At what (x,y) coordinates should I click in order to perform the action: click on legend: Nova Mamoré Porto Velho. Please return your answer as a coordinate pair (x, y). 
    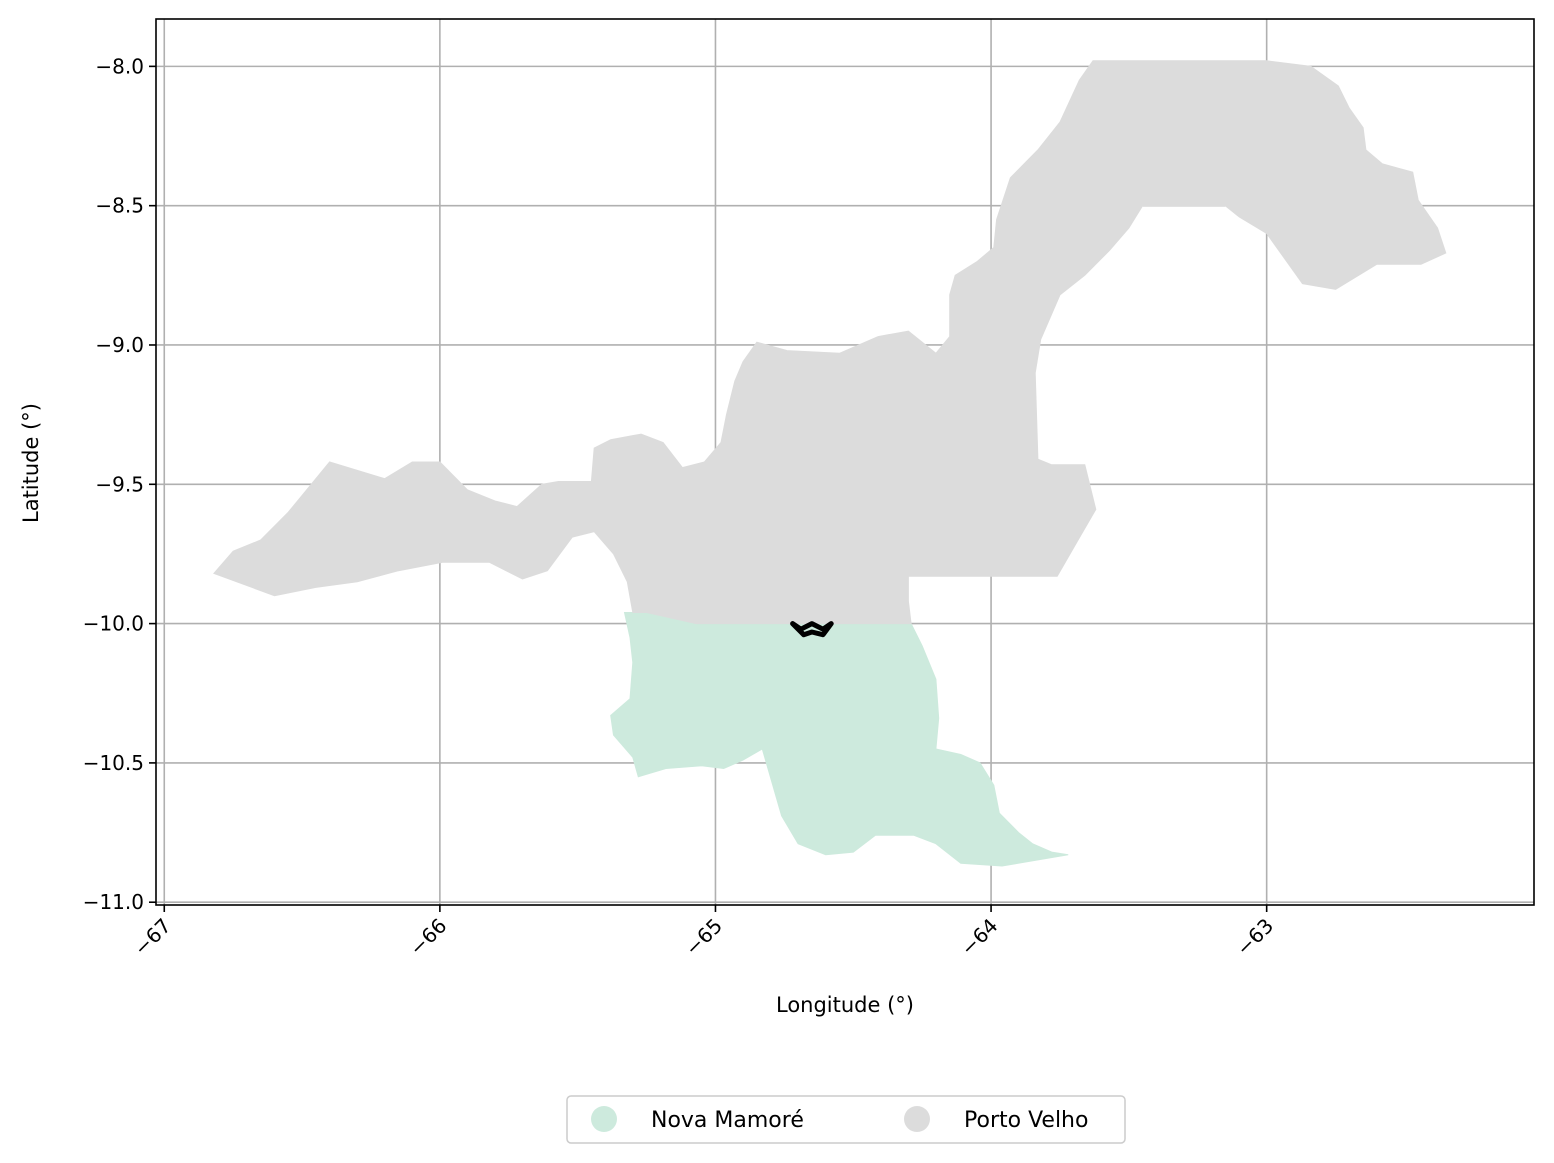
    Looking at the image, I should click on (846, 1119).